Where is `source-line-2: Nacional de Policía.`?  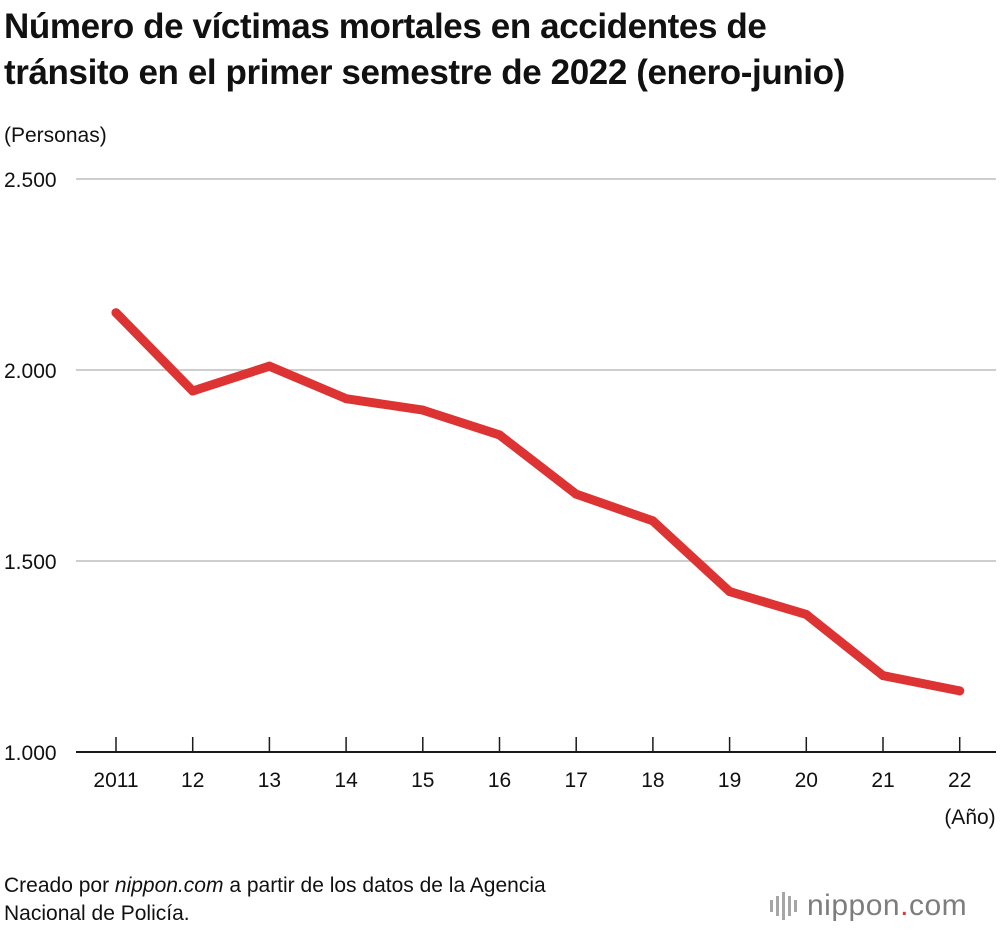
source-line-2: Nacional de Policía. is located at coordinates (97, 913).